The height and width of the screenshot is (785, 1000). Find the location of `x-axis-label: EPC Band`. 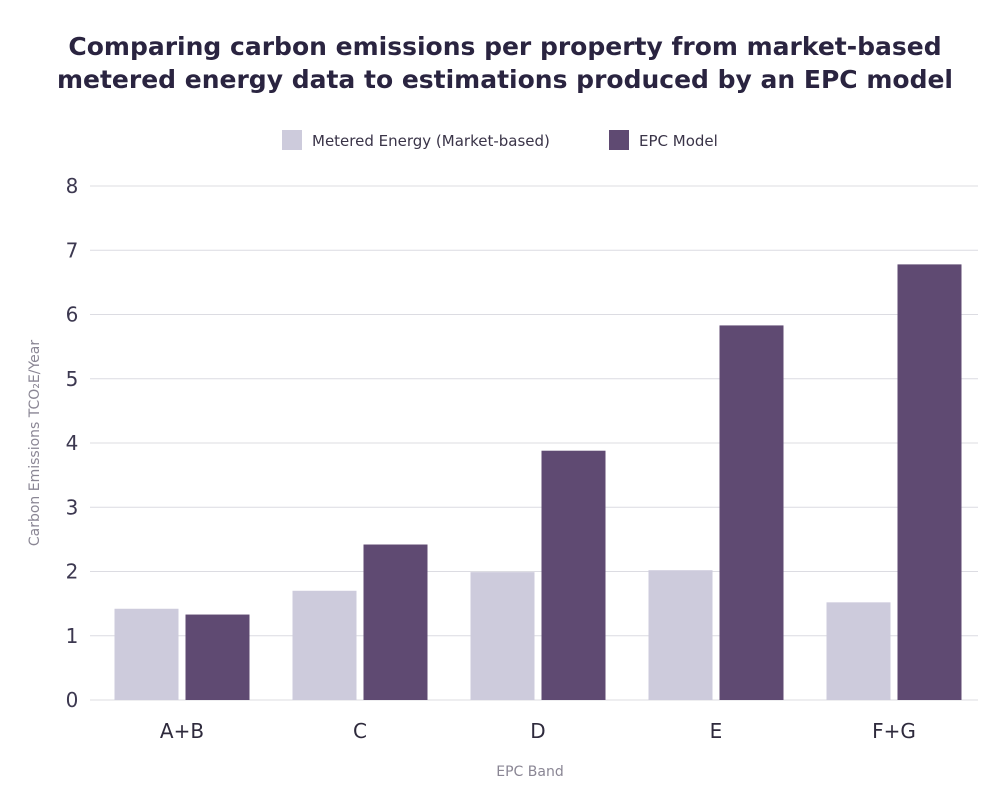

x-axis-label: EPC Band is located at coordinates (529, 772).